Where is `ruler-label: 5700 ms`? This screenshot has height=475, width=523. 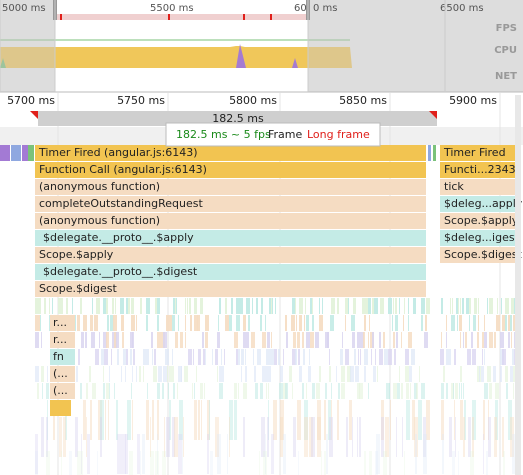 ruler-label: 5700 ms is located at coordinates (31, 100).